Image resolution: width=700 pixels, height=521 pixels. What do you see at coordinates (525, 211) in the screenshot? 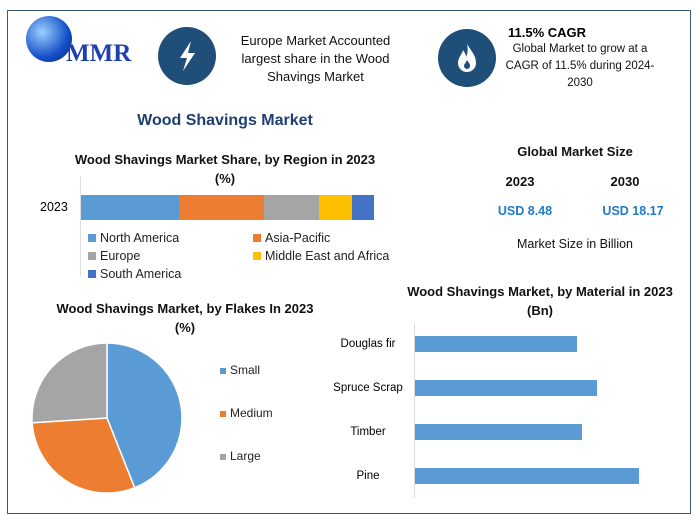
I see `value-2023: USD 8.48` at bounding box center [525, 211].